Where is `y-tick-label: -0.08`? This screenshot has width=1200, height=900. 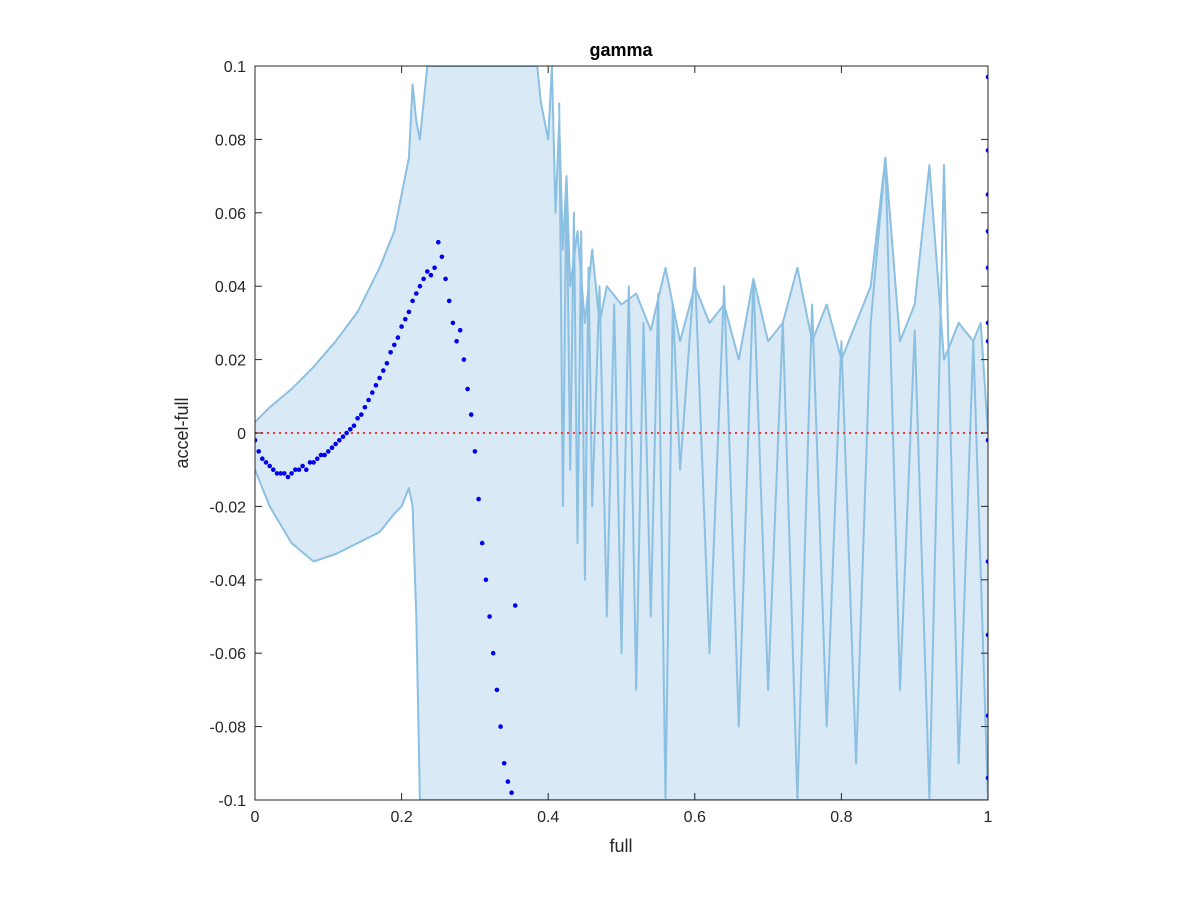 y-tick-label: -0.08 is located at coordinates (228, 728).